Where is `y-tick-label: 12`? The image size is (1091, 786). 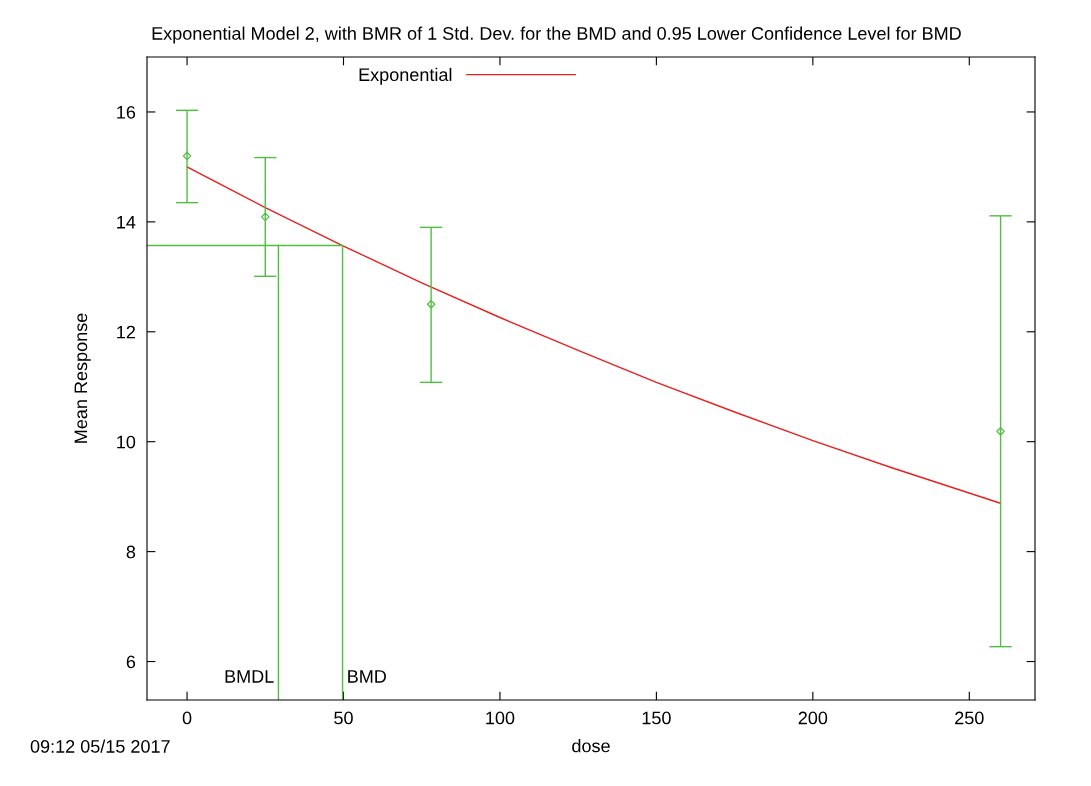
y-tick-label: 12 is located at coordinates (126, 332).